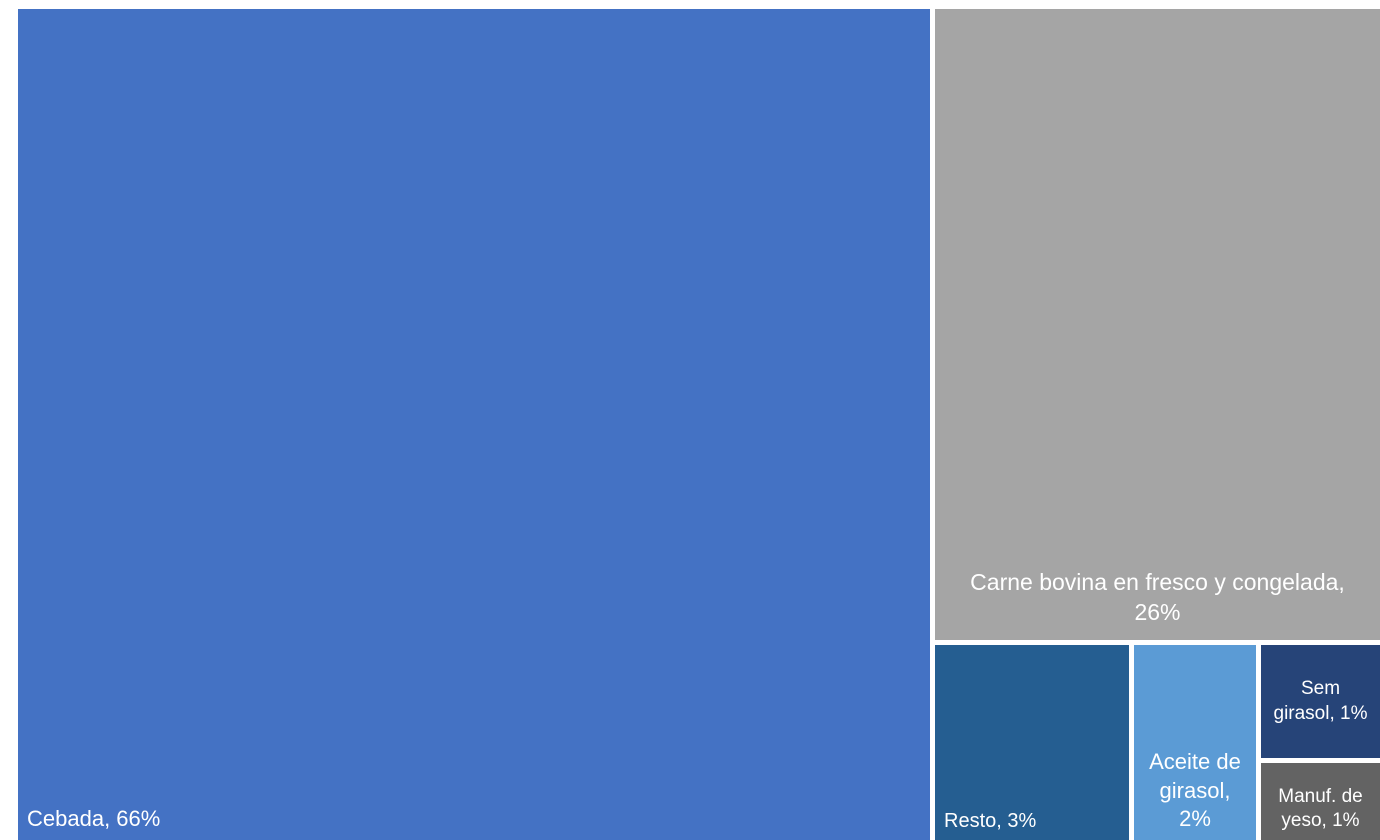 The image size is (1380, 840). I want to click on tile-label-sem-girasol: Sem girasol, 1%, so click(1320, 700).